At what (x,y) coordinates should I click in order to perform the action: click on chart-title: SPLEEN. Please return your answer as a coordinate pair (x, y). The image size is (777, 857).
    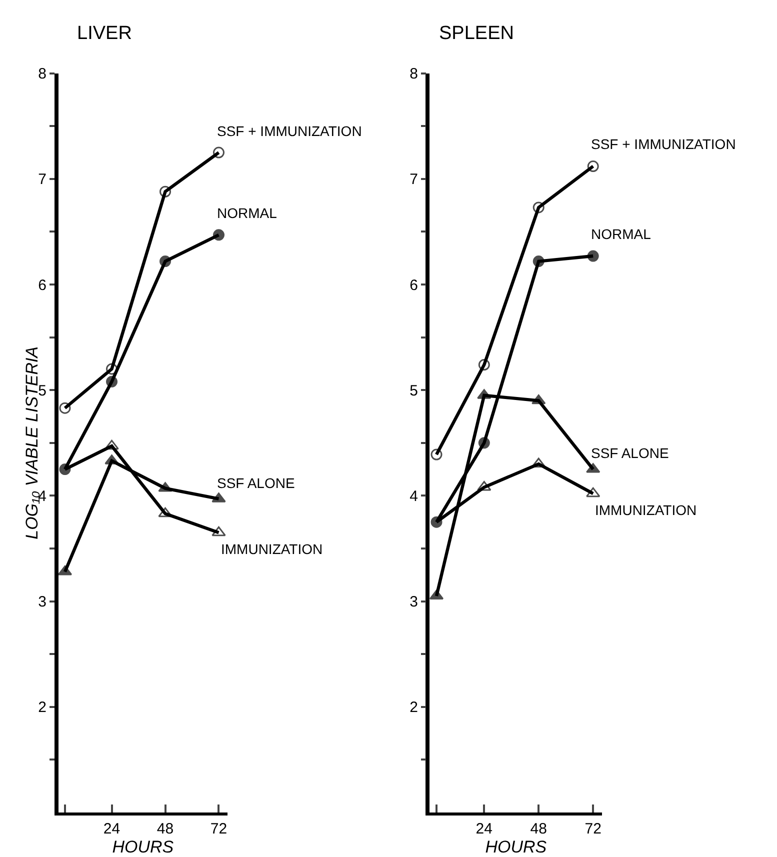
    Looking at the image, I should click on (476, 33).